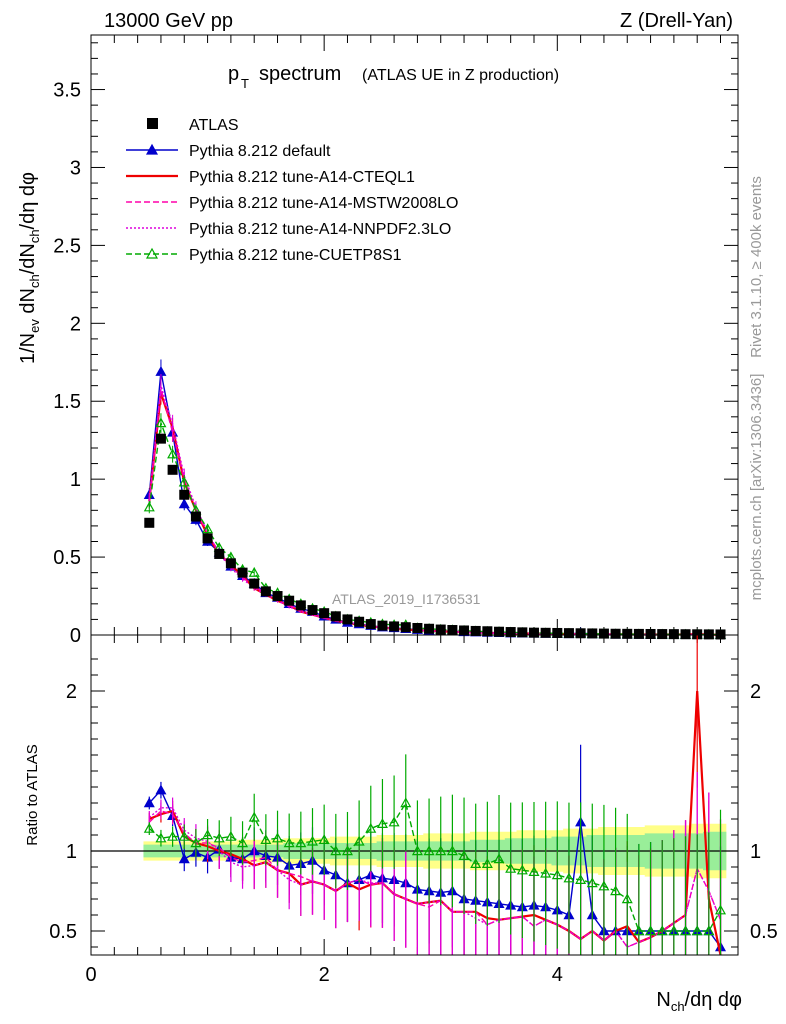 The width and height of the screenshot is (786, 1024). Describe the element at coordinates (67, 402) in the screenshot. I see `y-tick-label: 1.5` at that location.